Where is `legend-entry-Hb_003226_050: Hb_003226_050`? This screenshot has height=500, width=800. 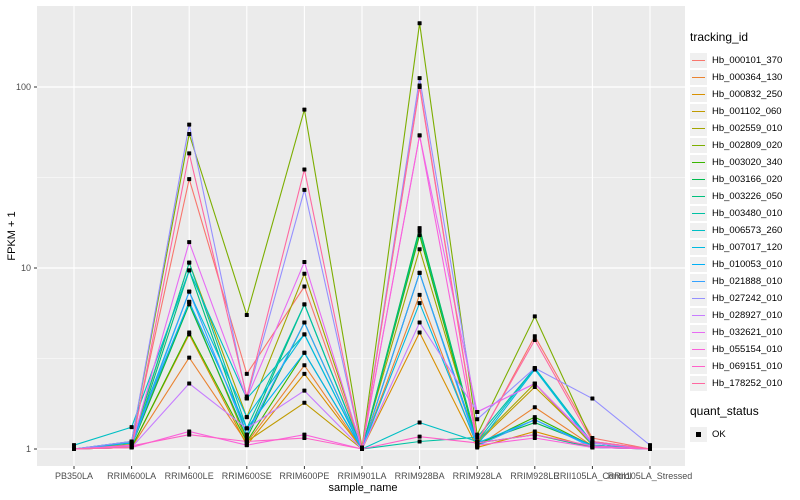 legend-entry-Hb_003226_050: Hb_003226_050 is located at coordinates (744, 196).